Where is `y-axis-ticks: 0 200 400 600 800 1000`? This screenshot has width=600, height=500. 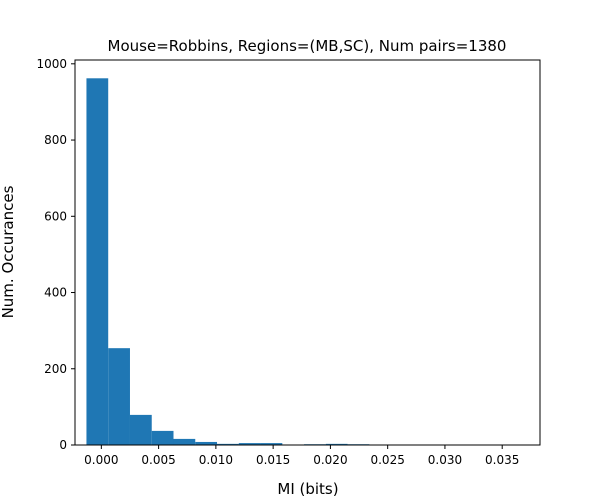
y-axis-ticks: 0 200 400 600 800 1000 is located at coordinates (55, 254).